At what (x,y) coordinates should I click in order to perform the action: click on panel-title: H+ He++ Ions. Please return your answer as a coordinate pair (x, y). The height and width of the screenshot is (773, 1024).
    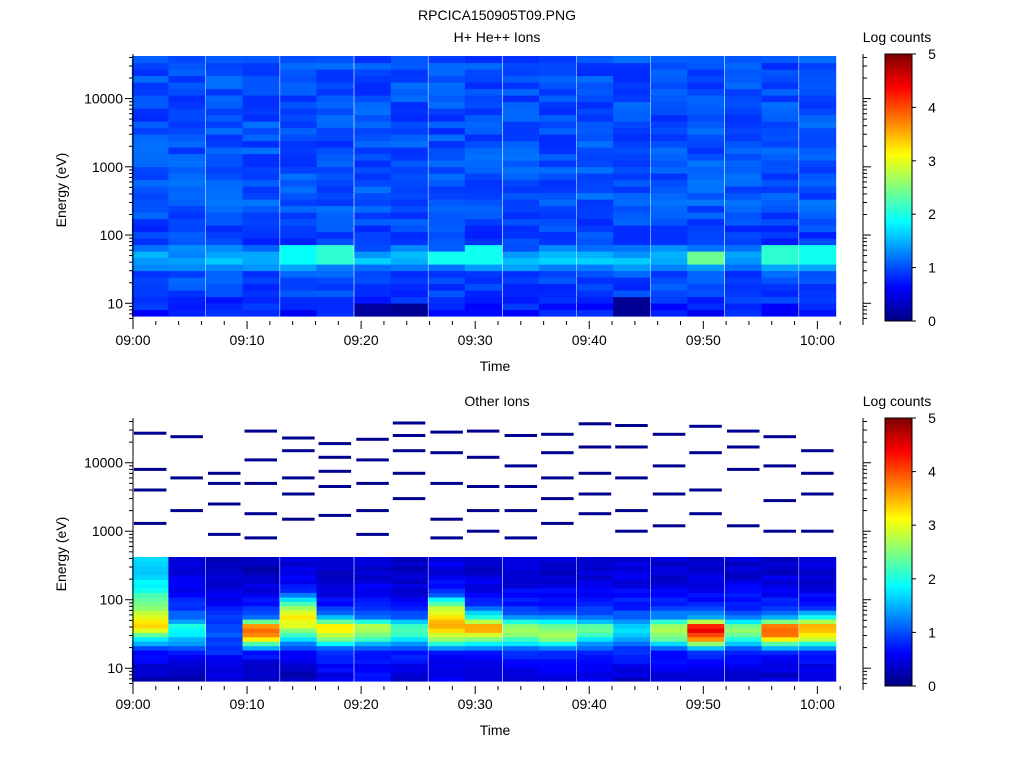
    Looking at the image, I should click on (497, 37).